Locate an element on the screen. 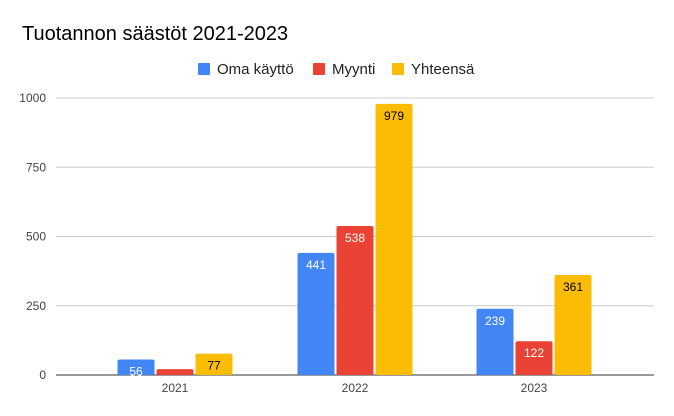 The height and width of the screenshot is (416, 674). data-label: 538 is located at coordinates (355, 238).